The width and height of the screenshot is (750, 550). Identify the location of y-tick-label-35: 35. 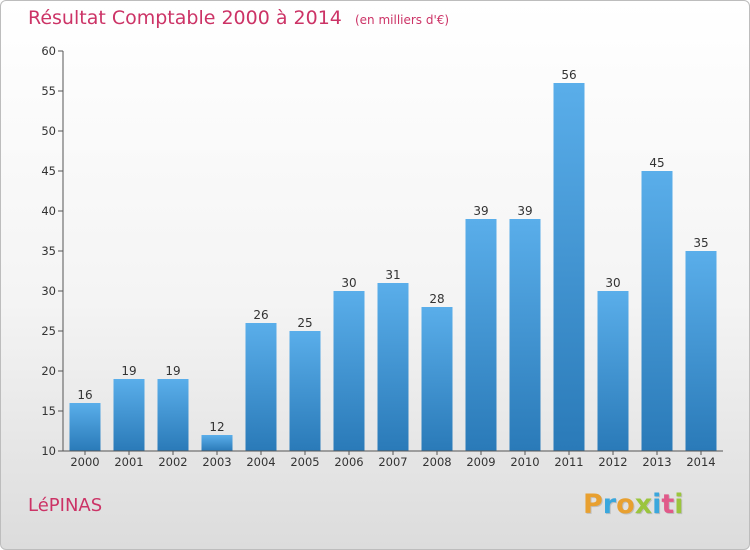
(48, 251).